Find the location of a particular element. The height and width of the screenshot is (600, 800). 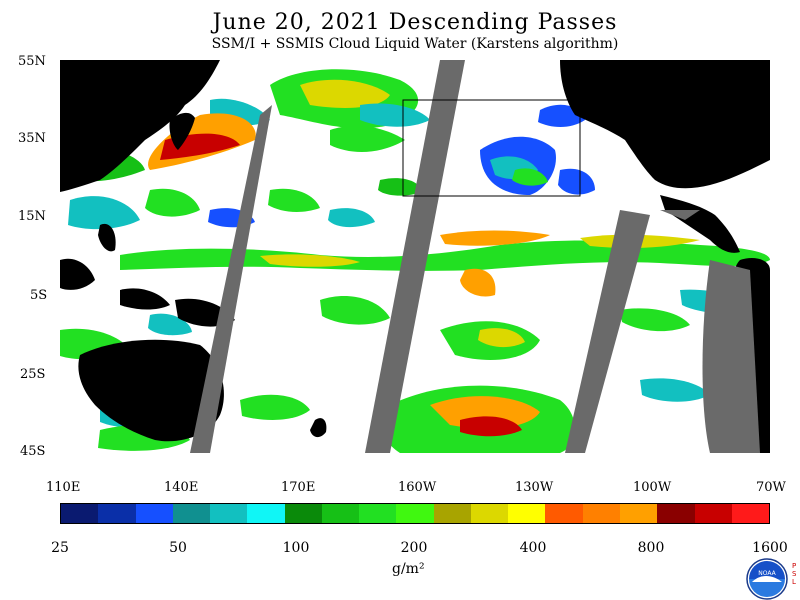

noaa-logo-icon: NOAA is located at coordinates (767, 579).